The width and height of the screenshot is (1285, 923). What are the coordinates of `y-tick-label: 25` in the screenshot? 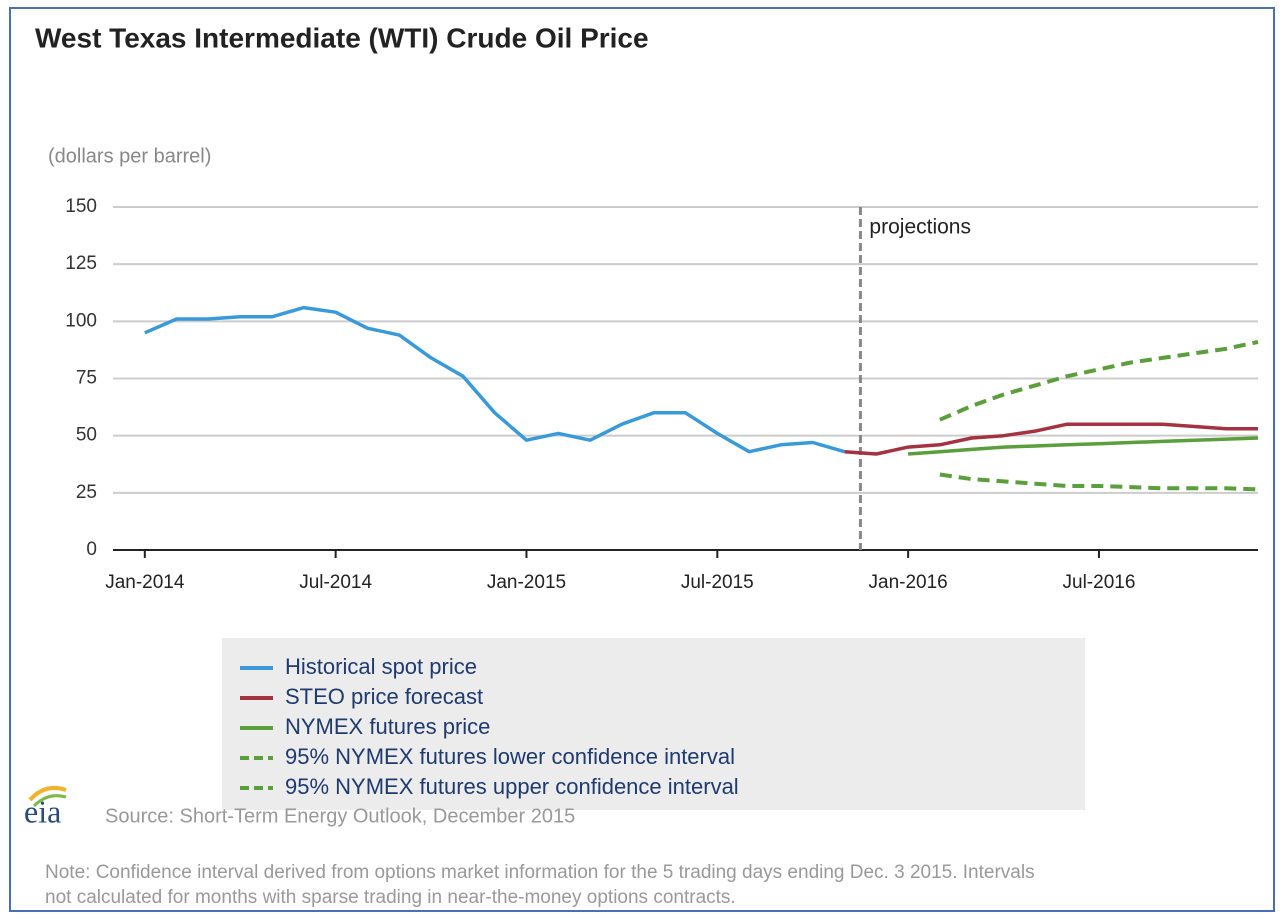 It's located at (86, 492).